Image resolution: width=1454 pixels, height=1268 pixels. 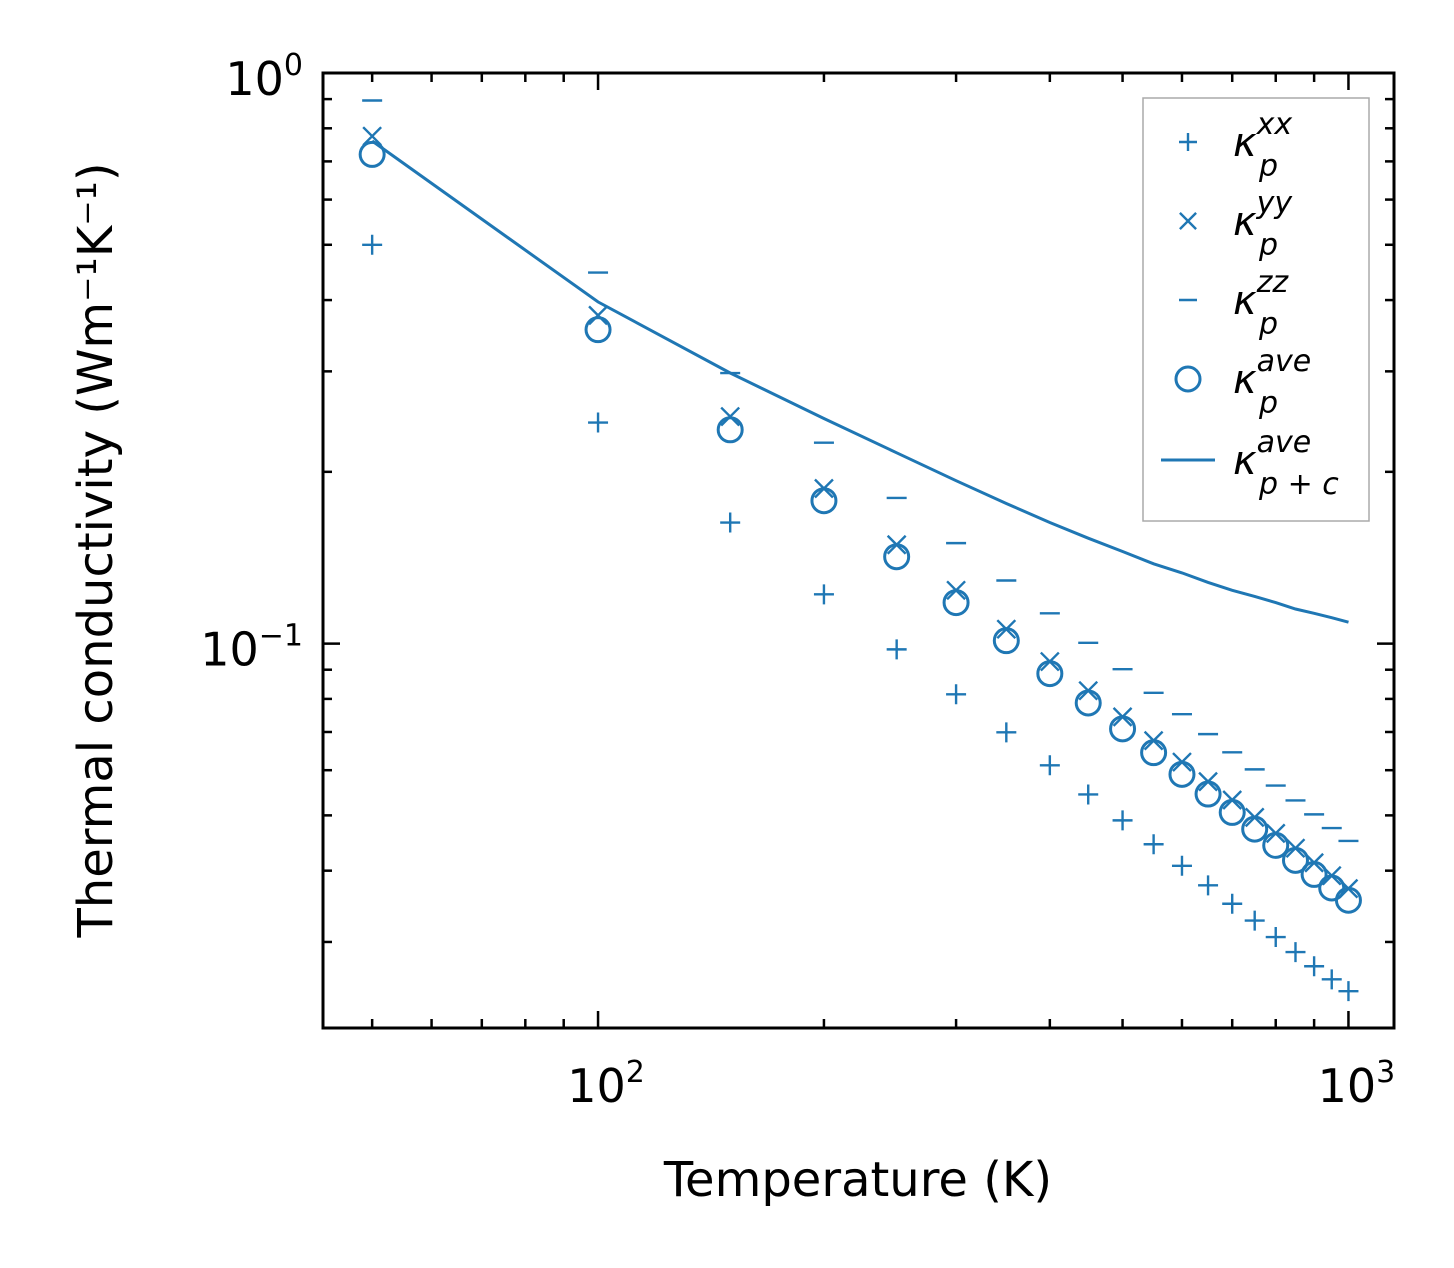 I want to click on y-tick-label-0.1: 10⁻¹, so click(x=251, y=648).